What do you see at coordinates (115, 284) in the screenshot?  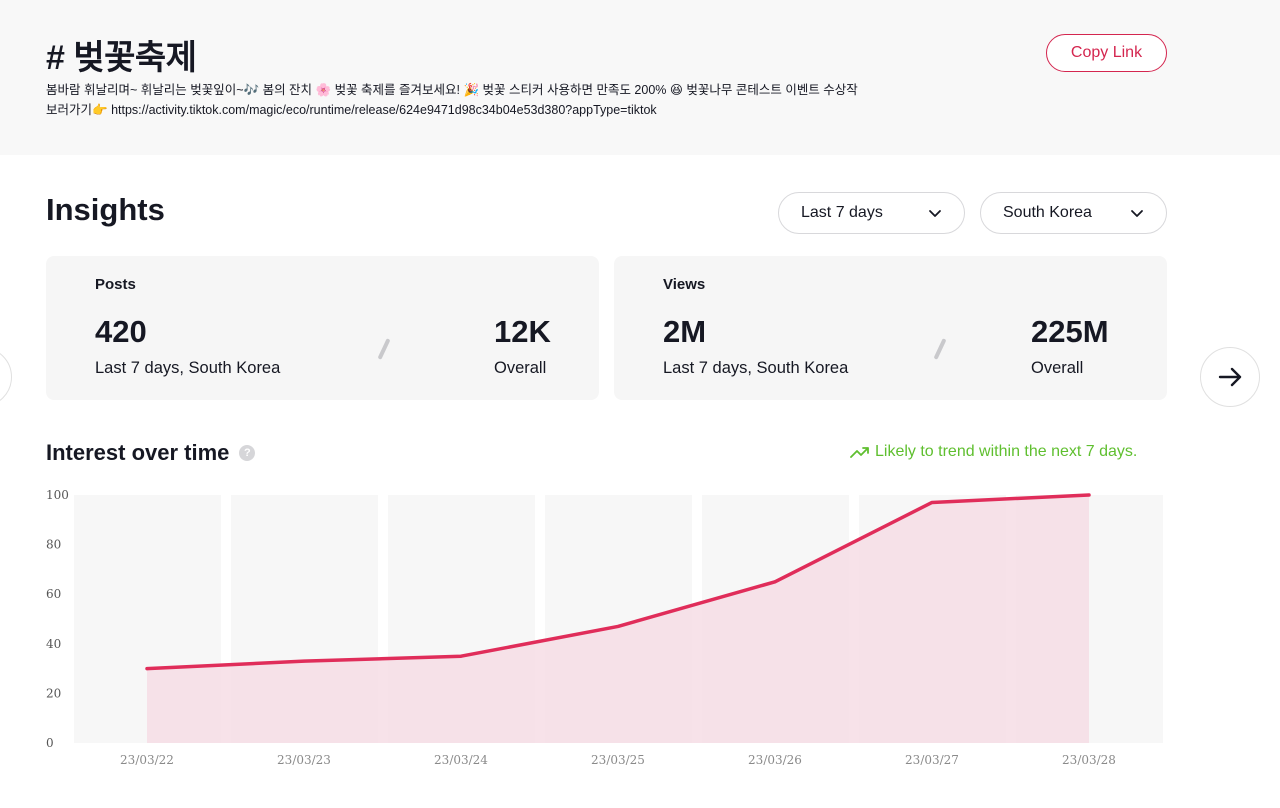 I see `posts-label: Posts` at bounding box center [115, 284].